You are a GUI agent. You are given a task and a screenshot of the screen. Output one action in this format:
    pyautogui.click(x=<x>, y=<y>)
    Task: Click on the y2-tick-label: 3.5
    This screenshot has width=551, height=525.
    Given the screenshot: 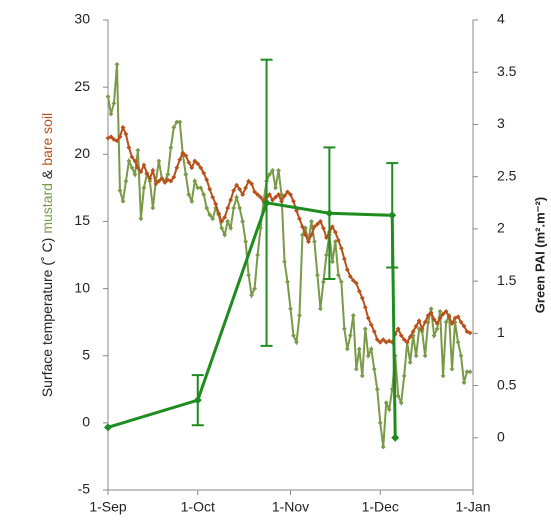 What is the action you would take?
    pyautogui.click(x=507, y=71)
    